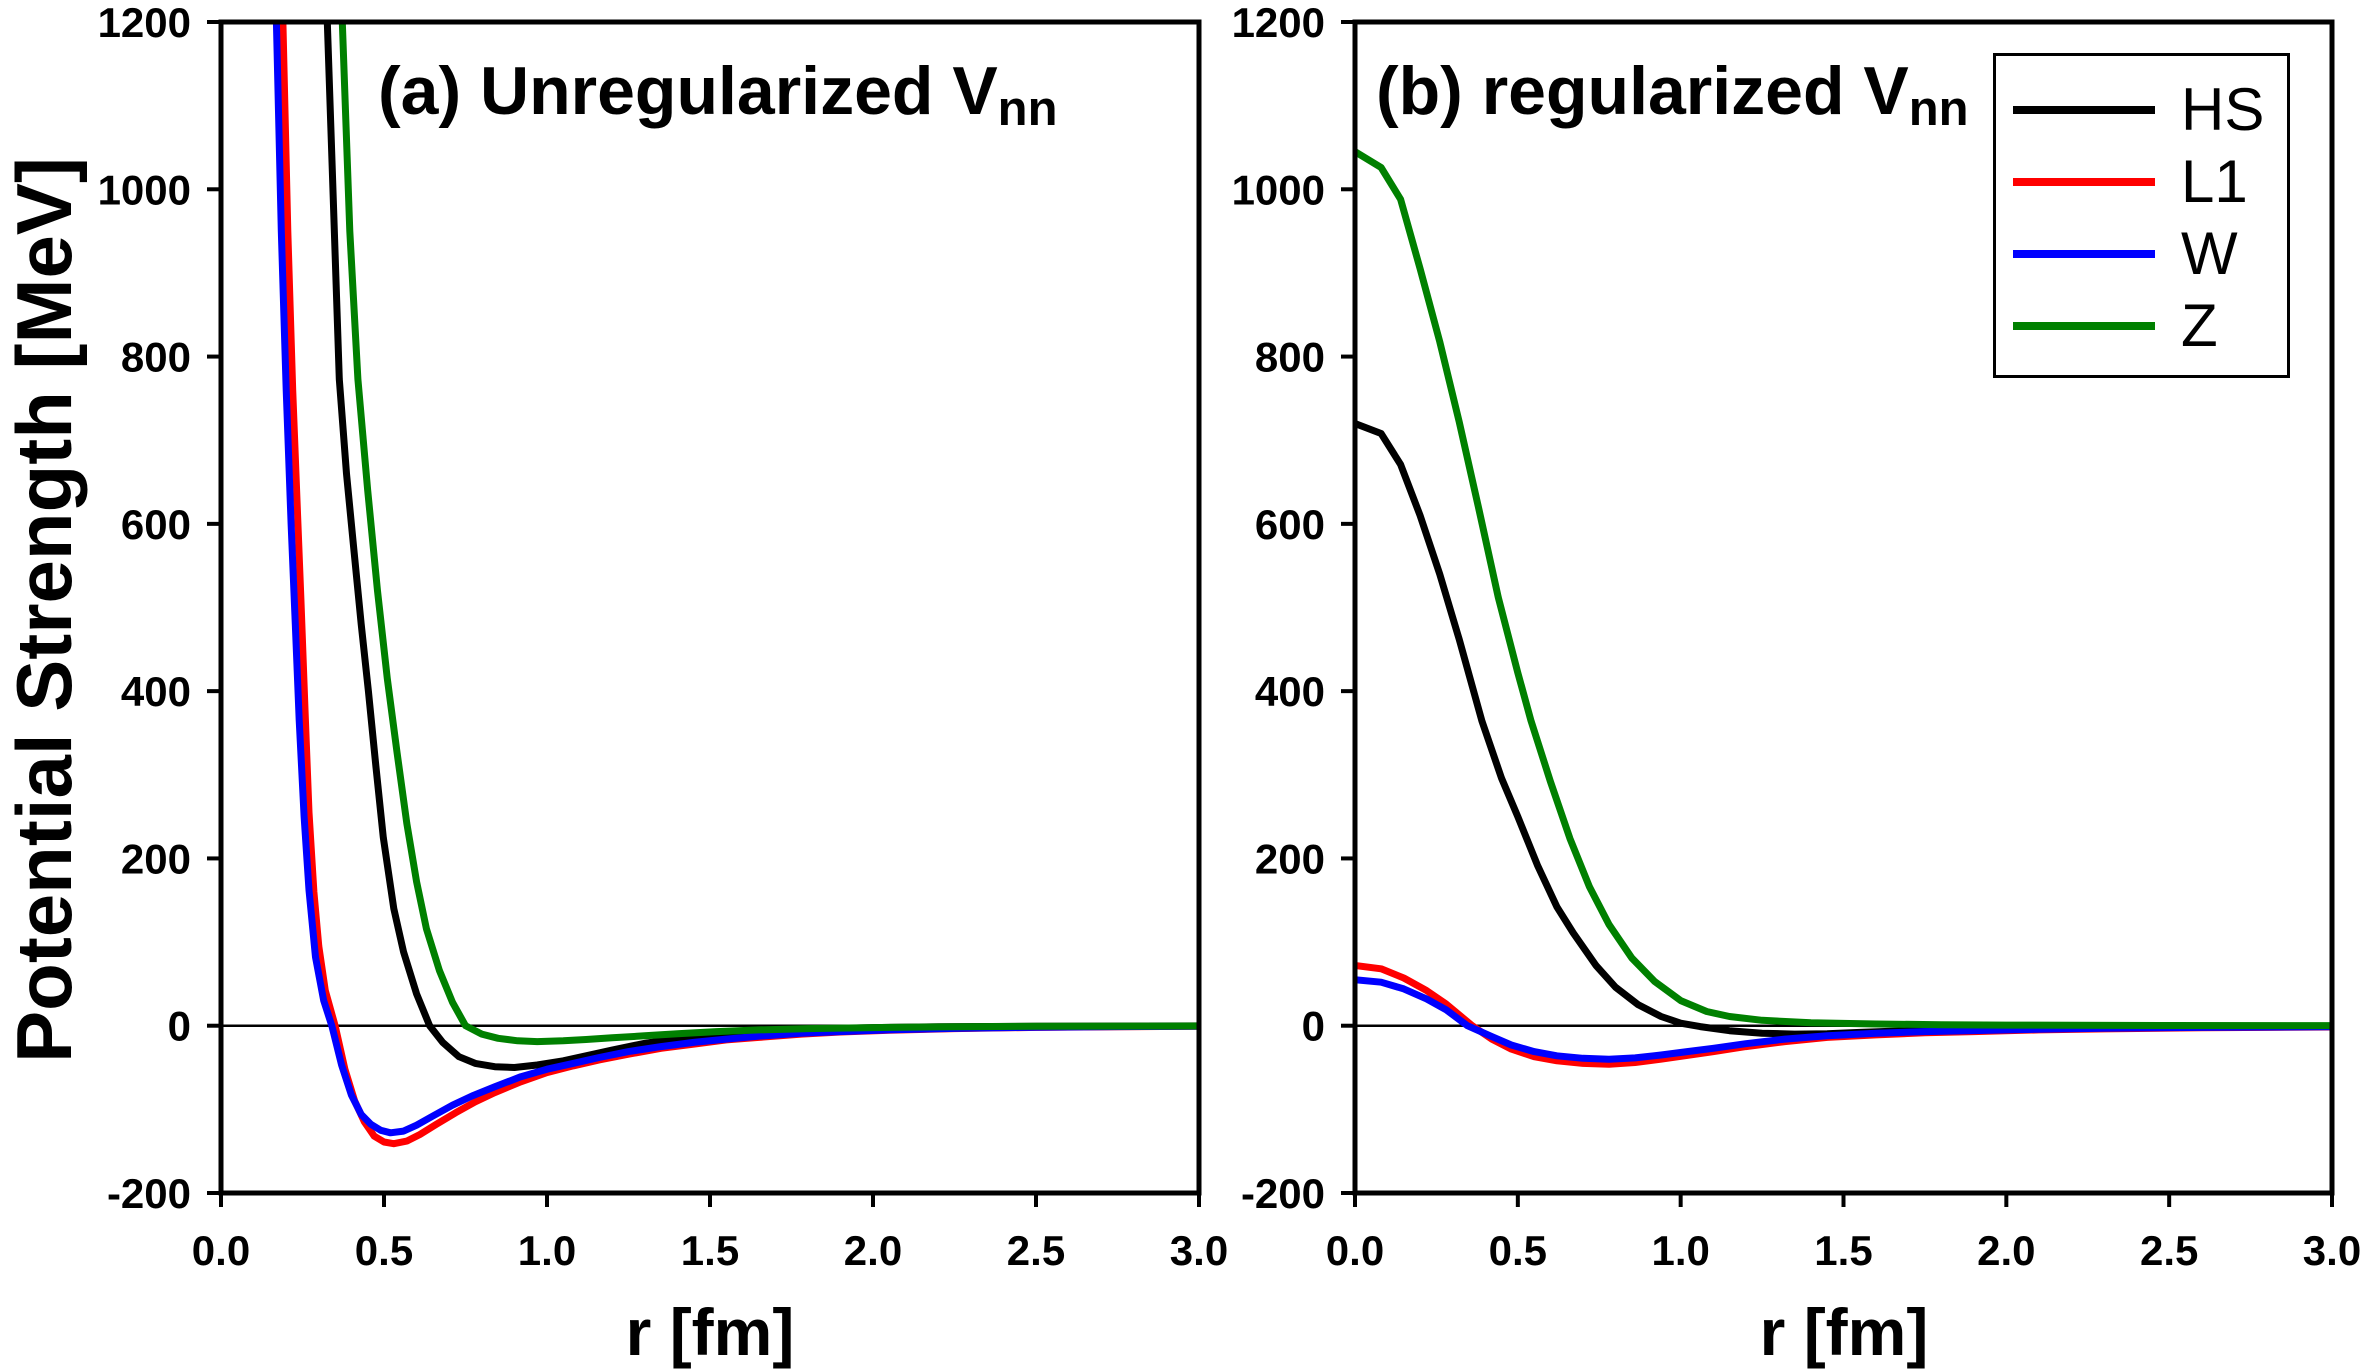 The width and height of the screenshot is (2362, 1372). I want to click on panel-a-title-text: (a) Unregularized V, so click(688, 91).